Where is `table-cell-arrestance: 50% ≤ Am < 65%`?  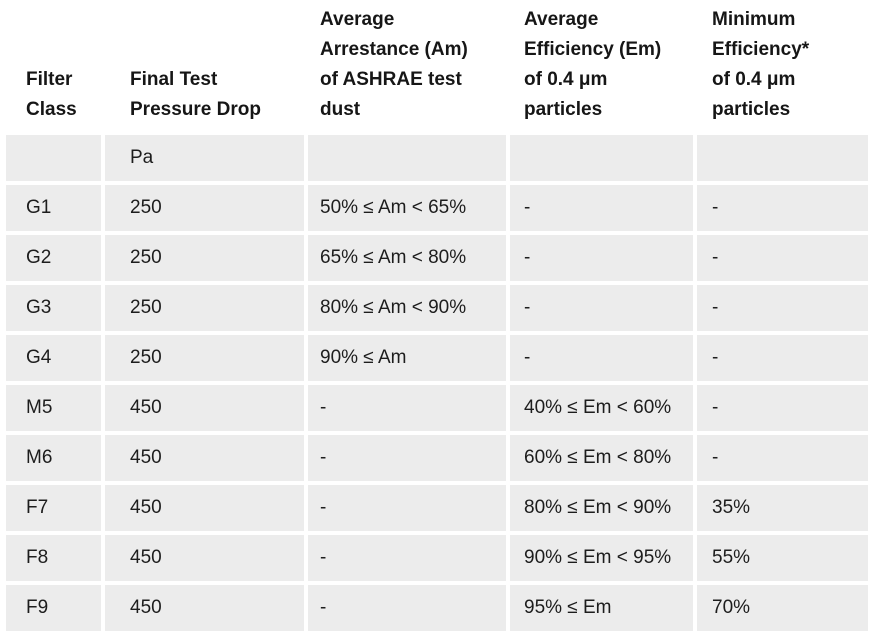
table-cell-arrestance: 50% ≤ Am < 65% is located at coordinates (407, 208).